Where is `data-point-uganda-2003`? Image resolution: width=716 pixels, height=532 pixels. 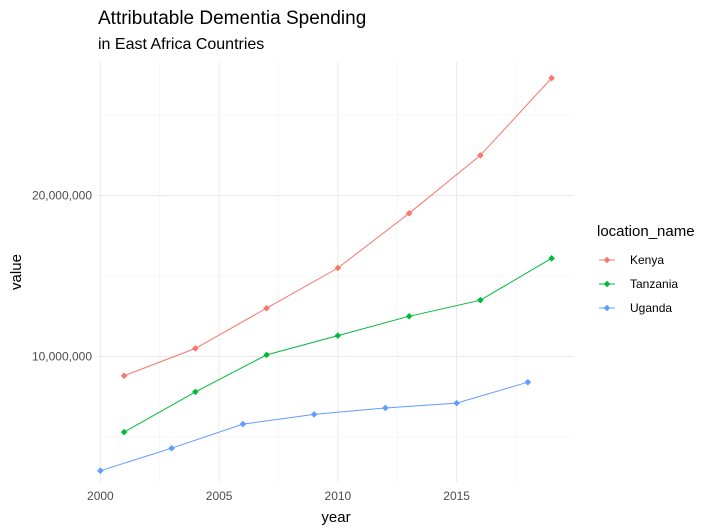
data-point-uganda-2003 is located at coordinates (171, 448).